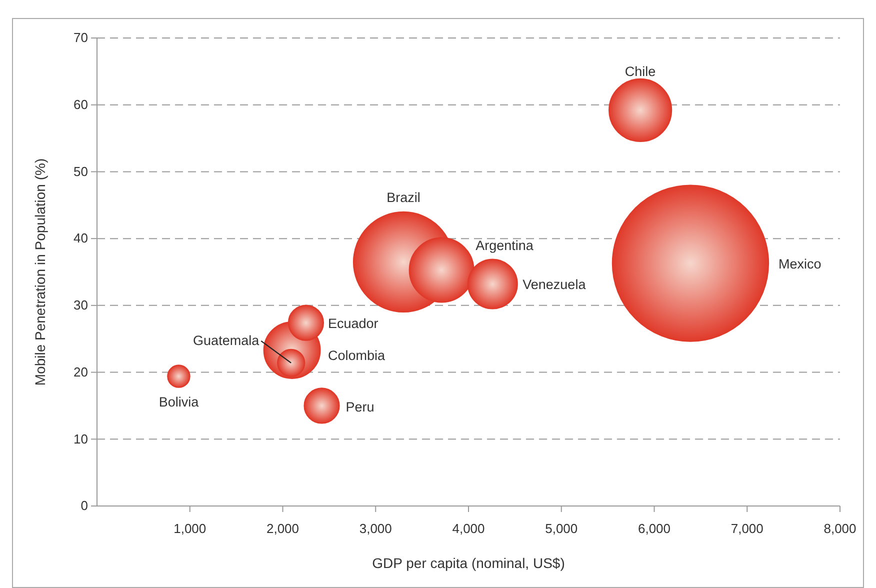  Describe the element at coordinates (81, 104) in the screenshot. I see `y-tick-label: 60` at that location.